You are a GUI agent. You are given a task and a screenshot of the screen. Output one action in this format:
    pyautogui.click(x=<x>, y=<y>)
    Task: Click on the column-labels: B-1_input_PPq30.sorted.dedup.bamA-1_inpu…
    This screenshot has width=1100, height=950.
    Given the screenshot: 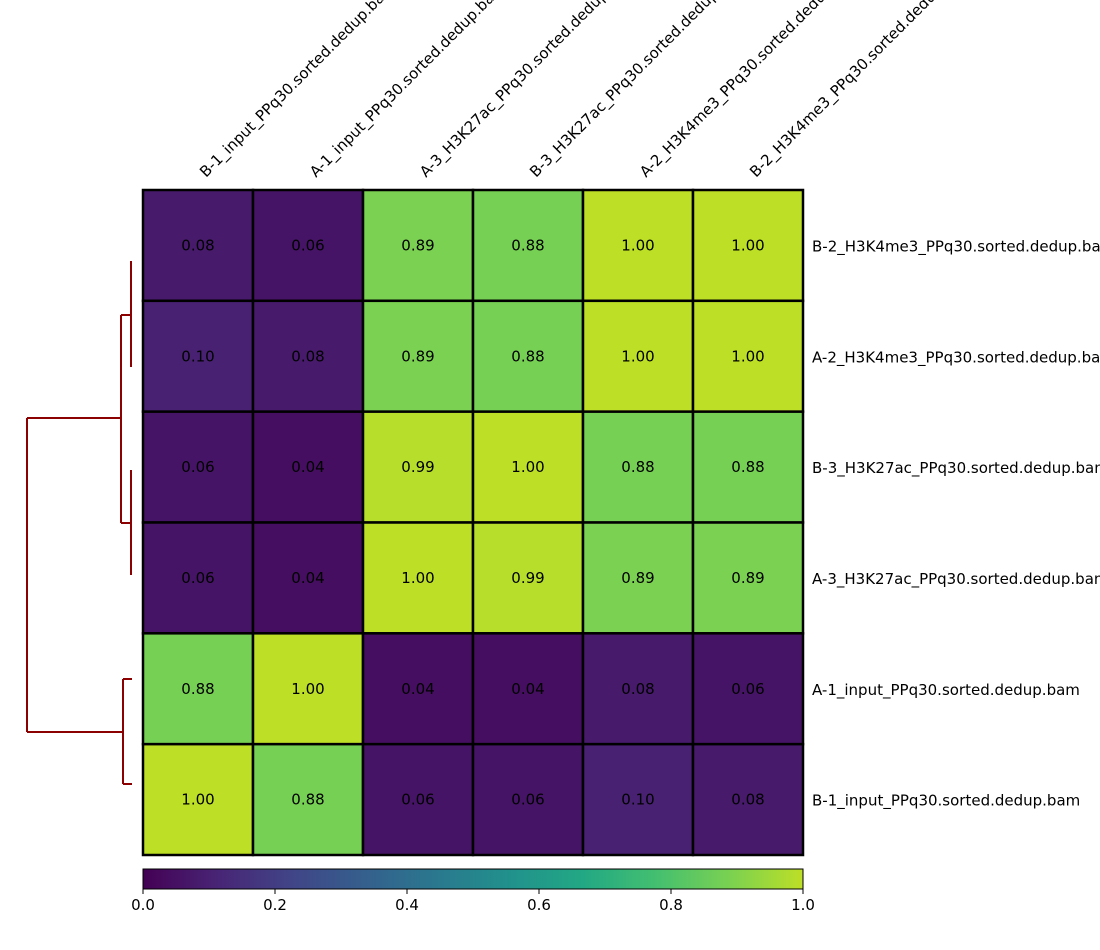 What is the action you would take?
    pyautogui.click(x=585, y=91)
    